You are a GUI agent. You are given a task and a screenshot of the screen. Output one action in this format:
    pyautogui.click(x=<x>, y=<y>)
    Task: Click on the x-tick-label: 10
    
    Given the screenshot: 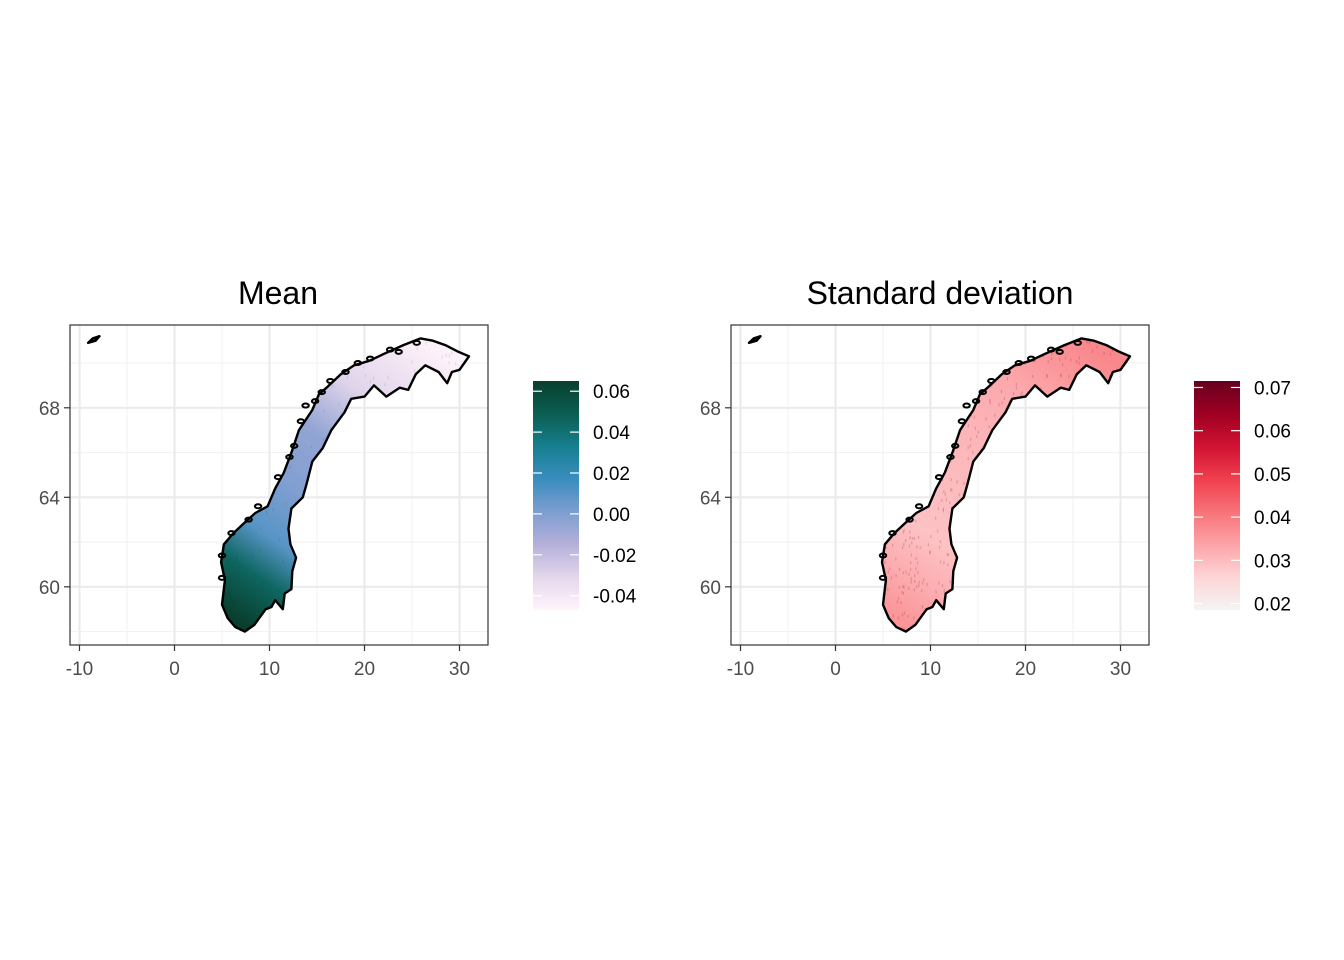 What is the action you would take?
    pyautogui.click(x=930, y=669)
    